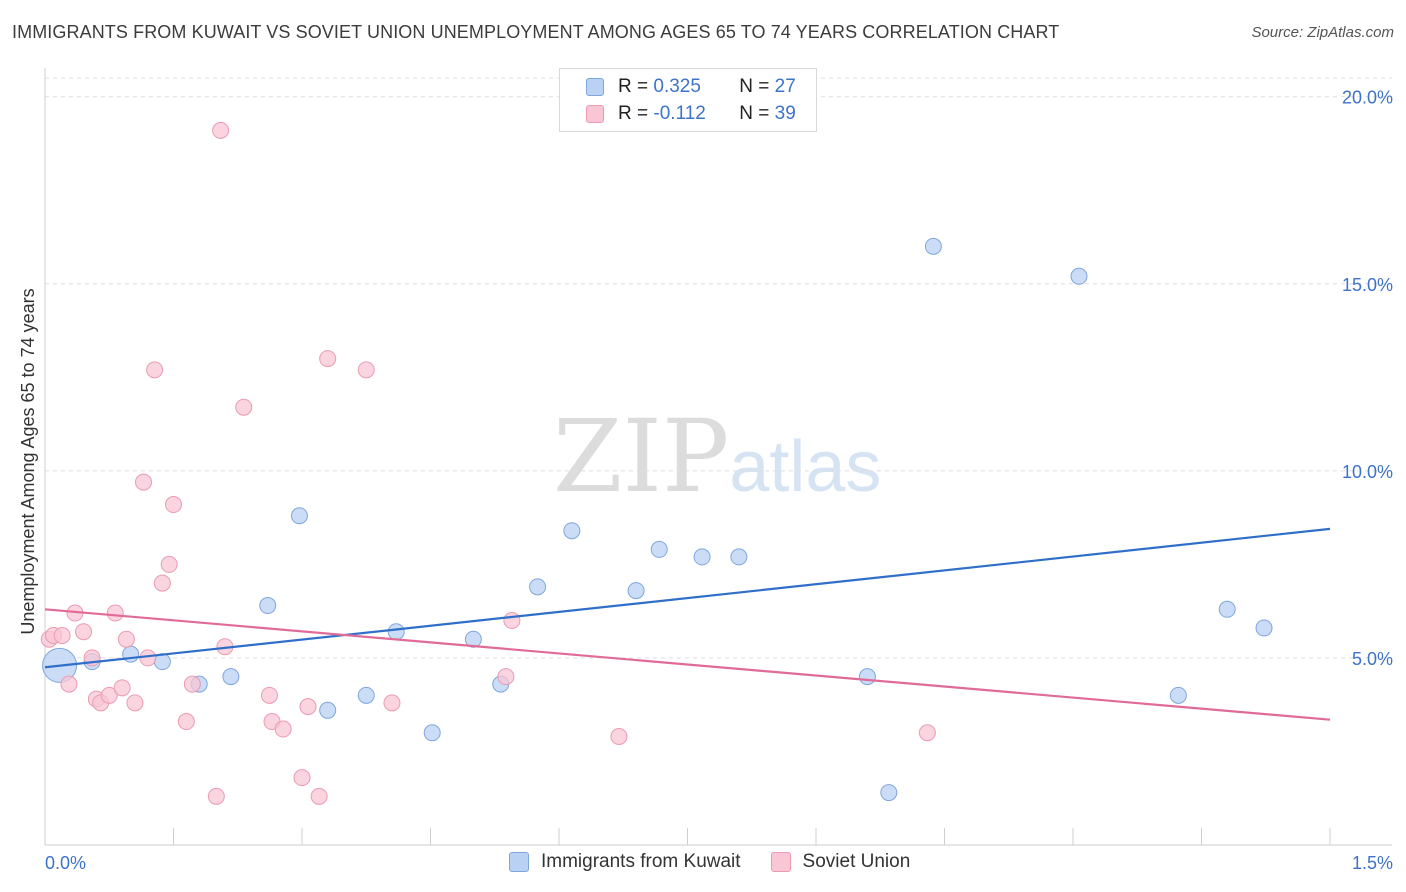  I want to click on legend-swatch-soviet, so click(595, 114).